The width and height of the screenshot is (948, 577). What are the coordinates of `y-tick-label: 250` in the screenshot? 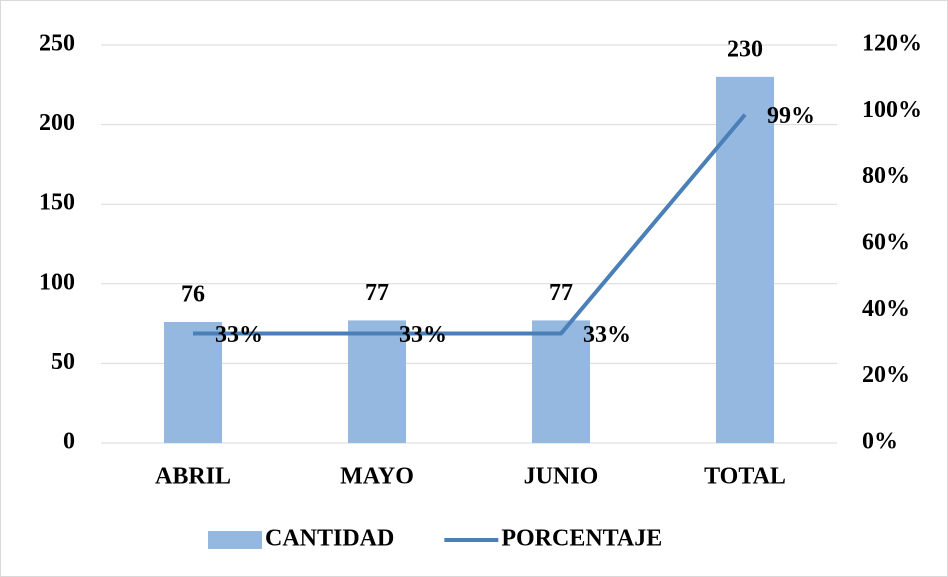 It's located at (57, 44).